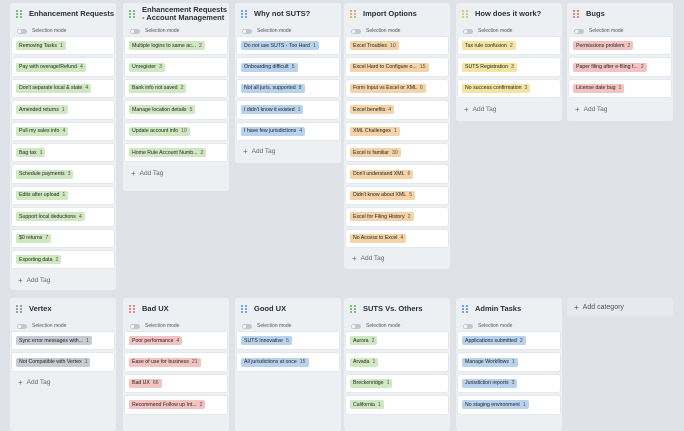 This screenshot has width=684, height=431. Describe the element at coordinates (397, 341) in the screenshot. I see `tag-card: Aurora 2` at that location.